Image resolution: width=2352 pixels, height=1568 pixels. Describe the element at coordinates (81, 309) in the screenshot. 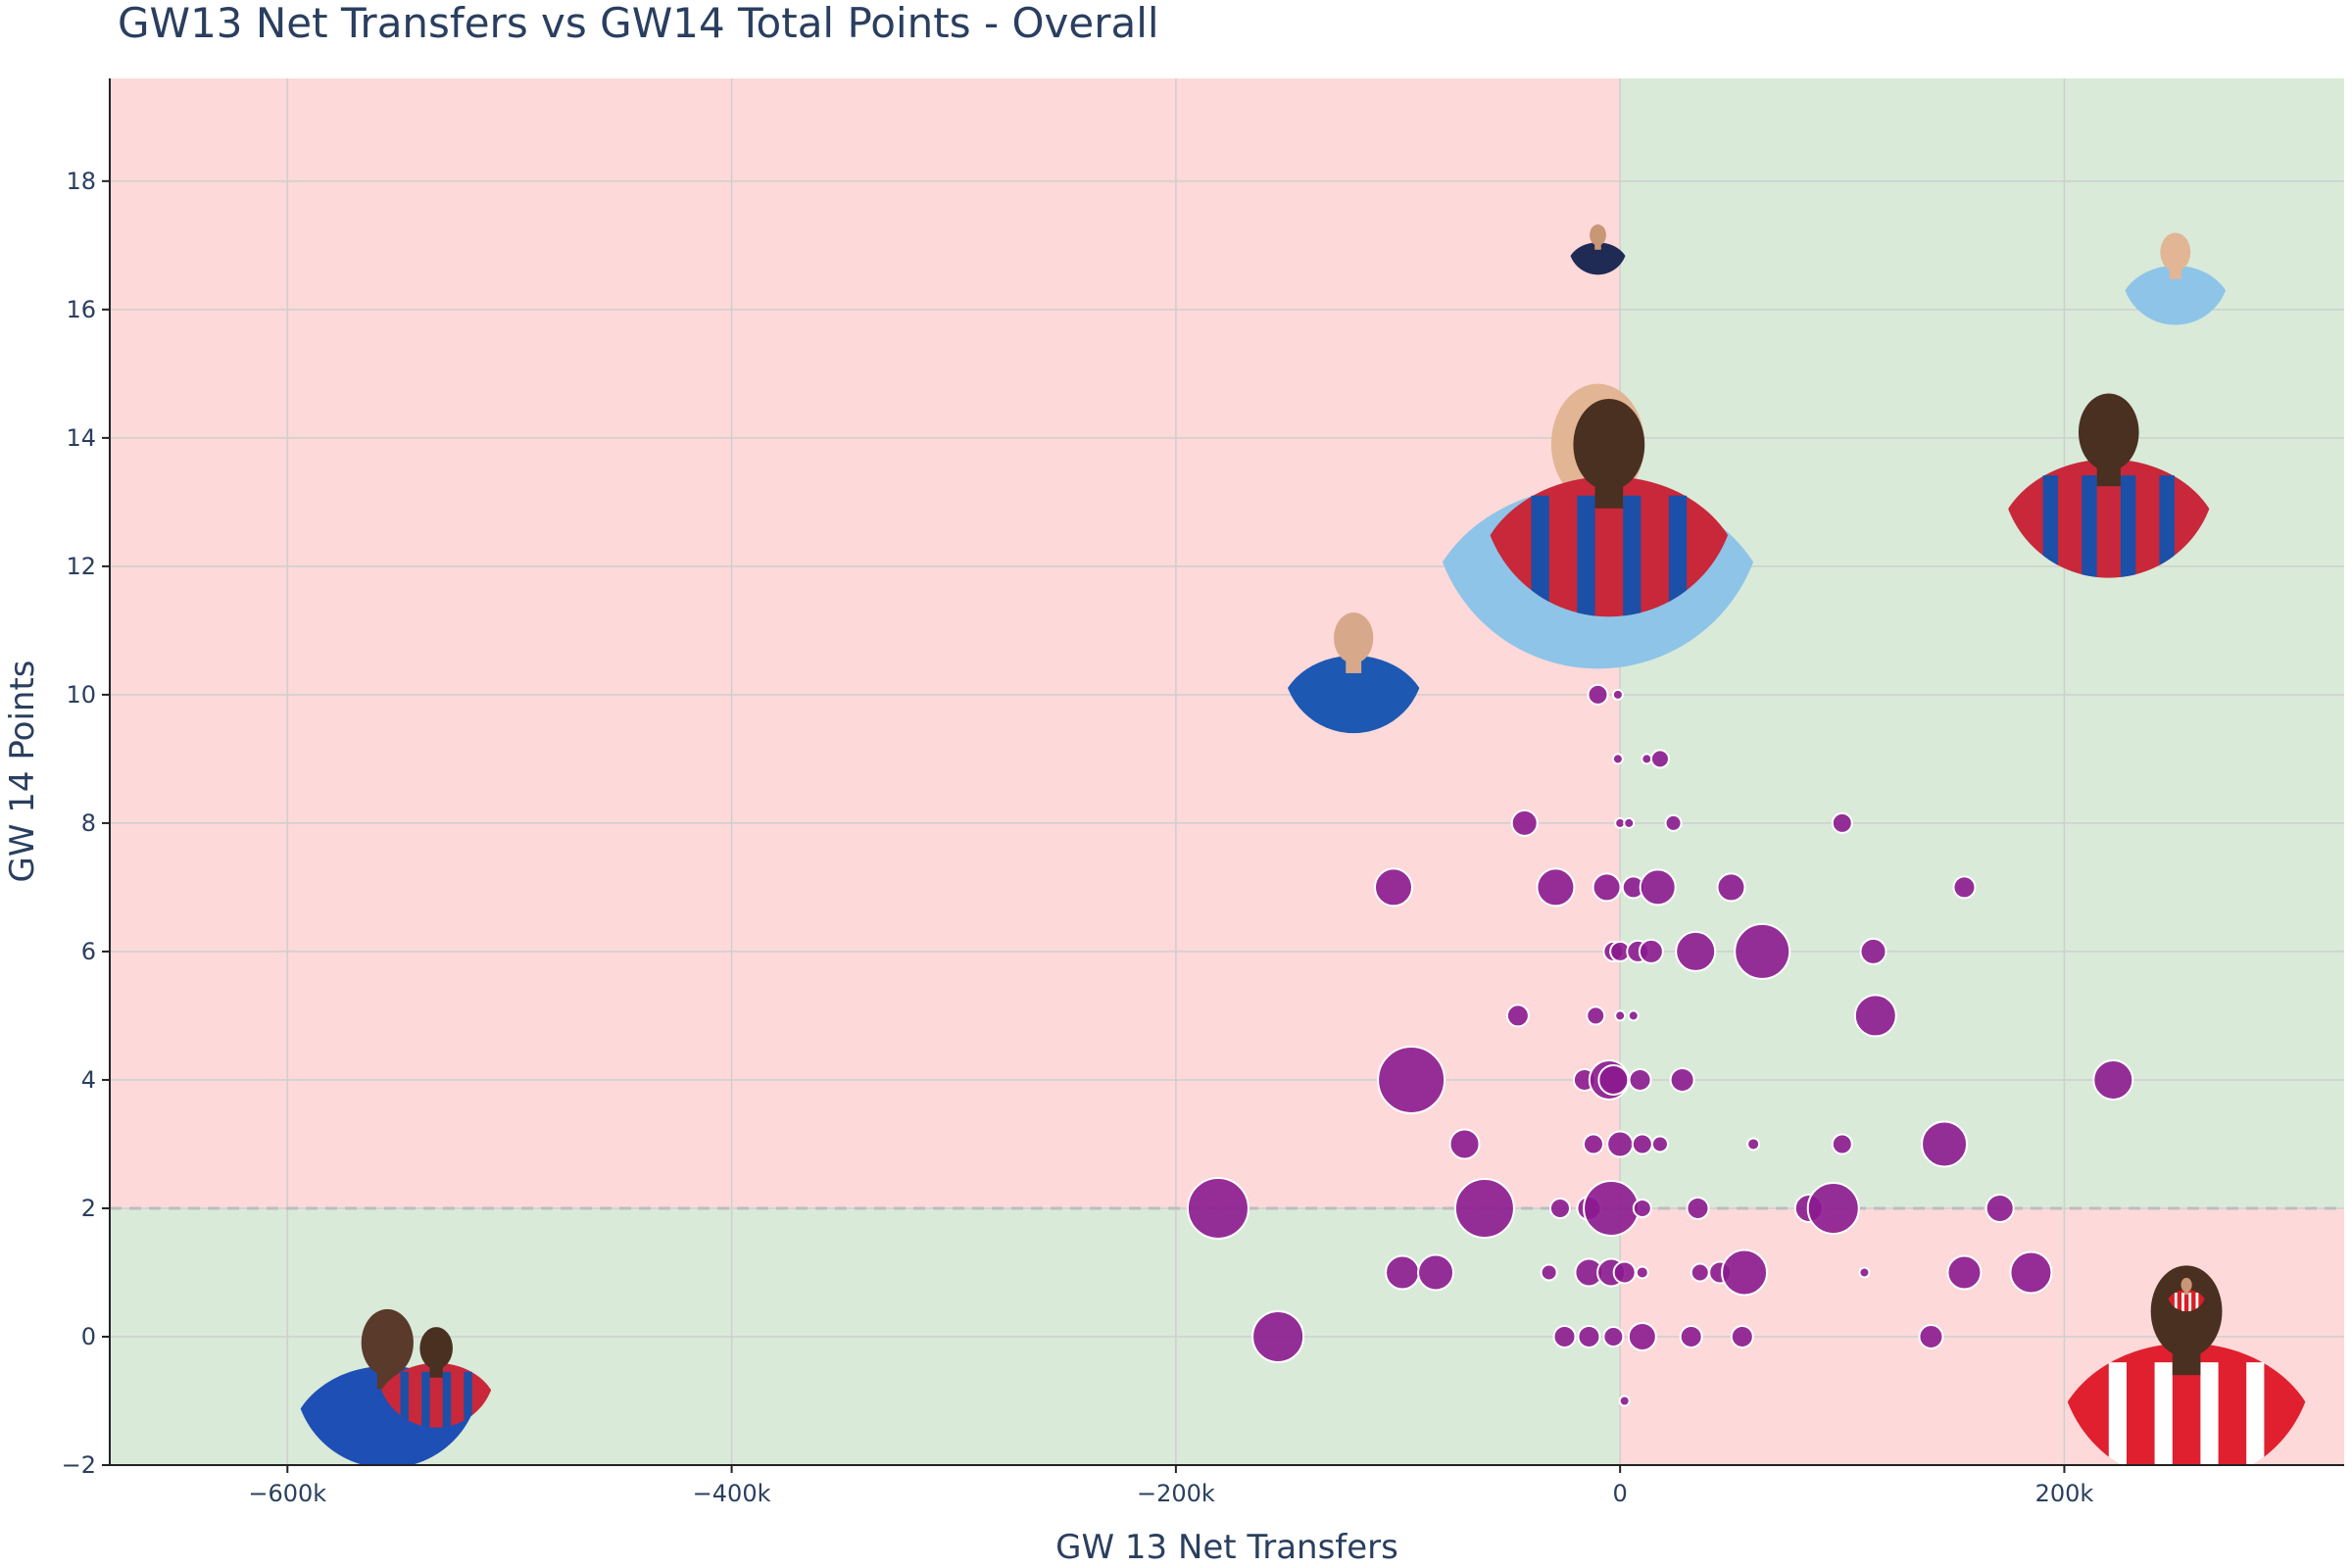

I see `y-tick-label: 16` at that location.